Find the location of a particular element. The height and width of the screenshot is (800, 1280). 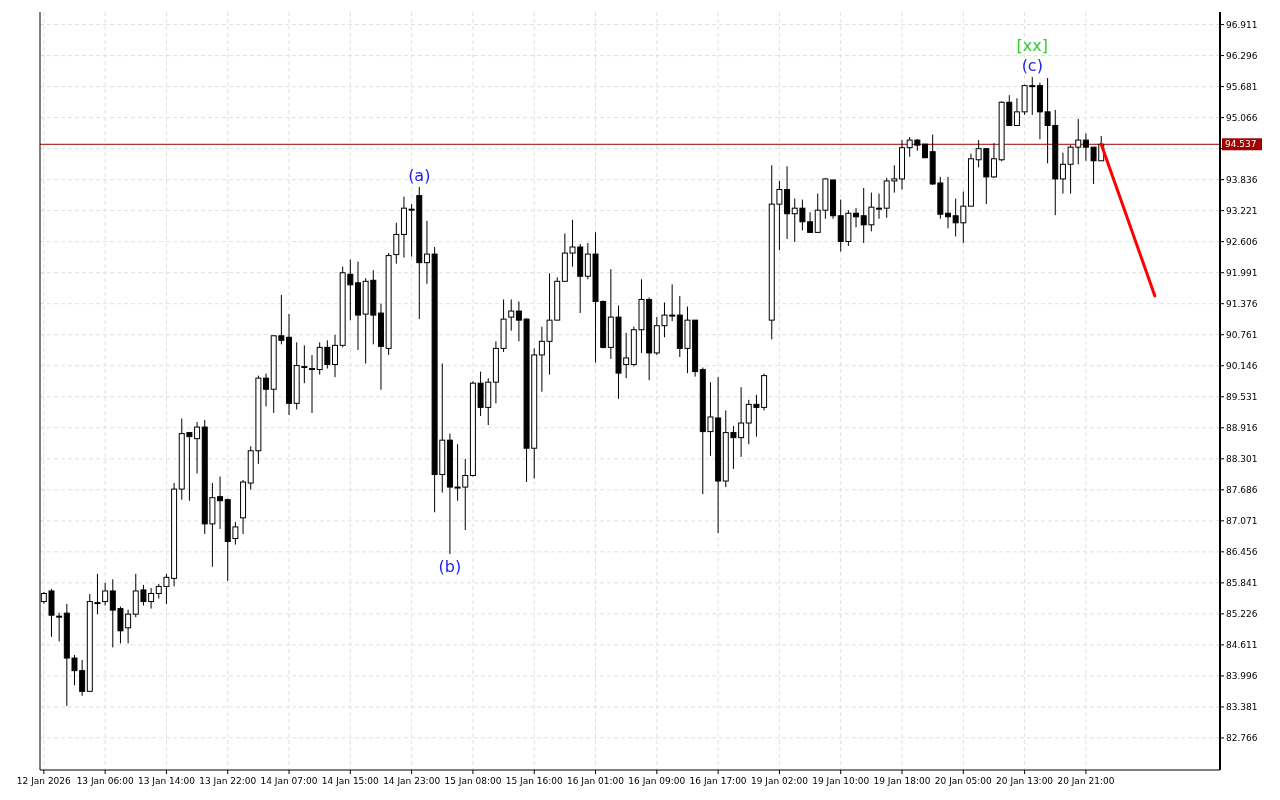

x-tick-label: 14 Jan 15:00 is located at coordinates (350, 781).